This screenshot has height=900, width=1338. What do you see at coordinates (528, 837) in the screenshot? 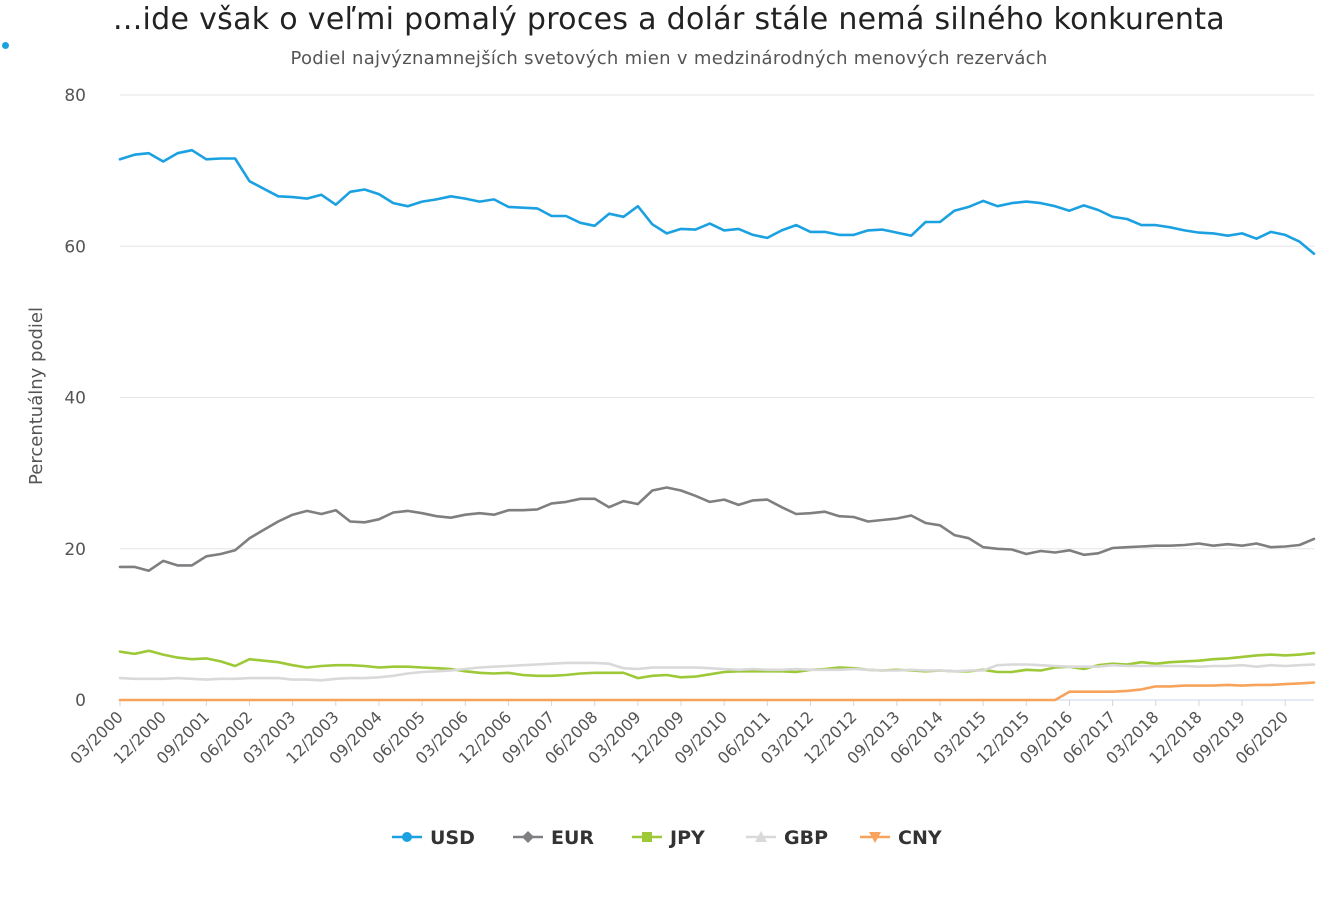
I see `legend-marker-diamond-icon` at bounding box center [528, 837].